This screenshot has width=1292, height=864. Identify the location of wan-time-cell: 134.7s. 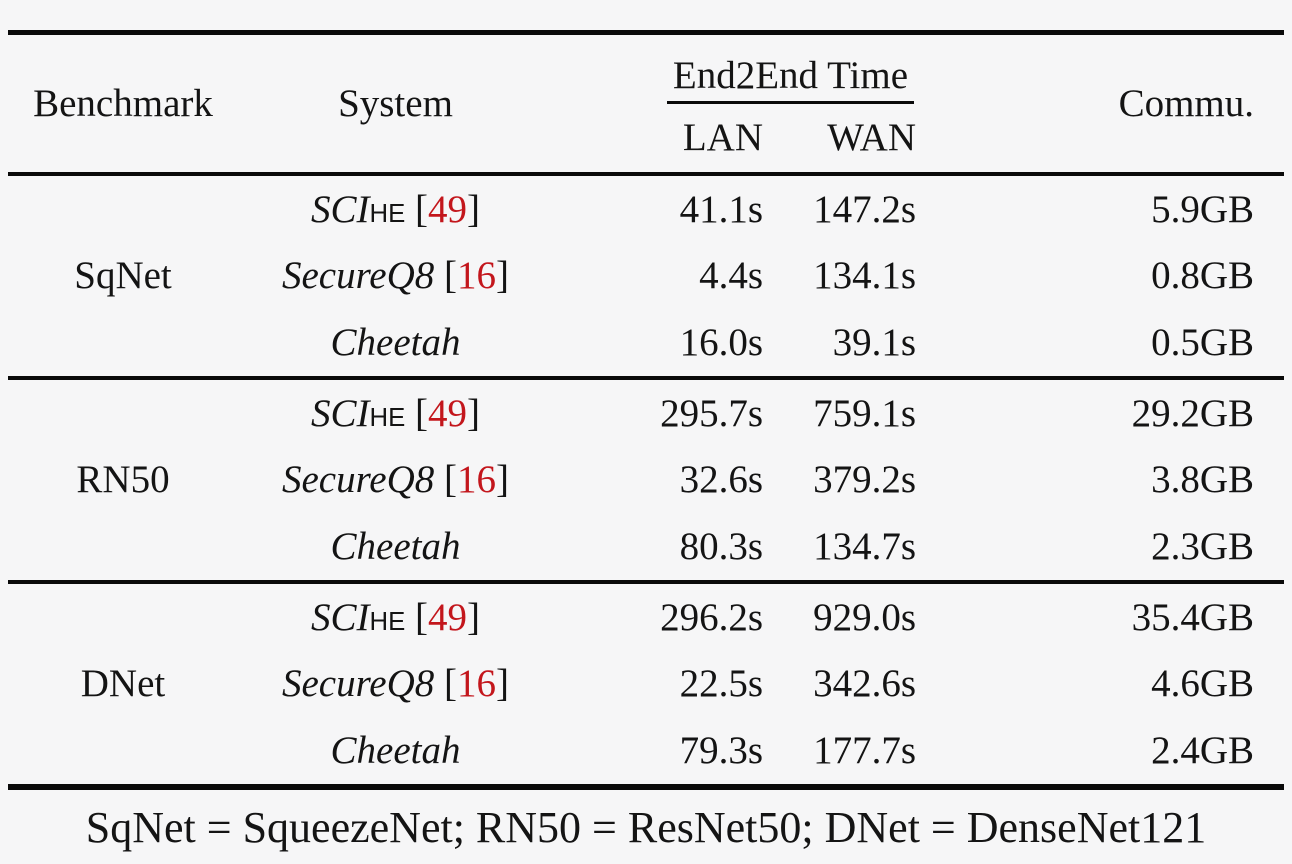
(864, 547).